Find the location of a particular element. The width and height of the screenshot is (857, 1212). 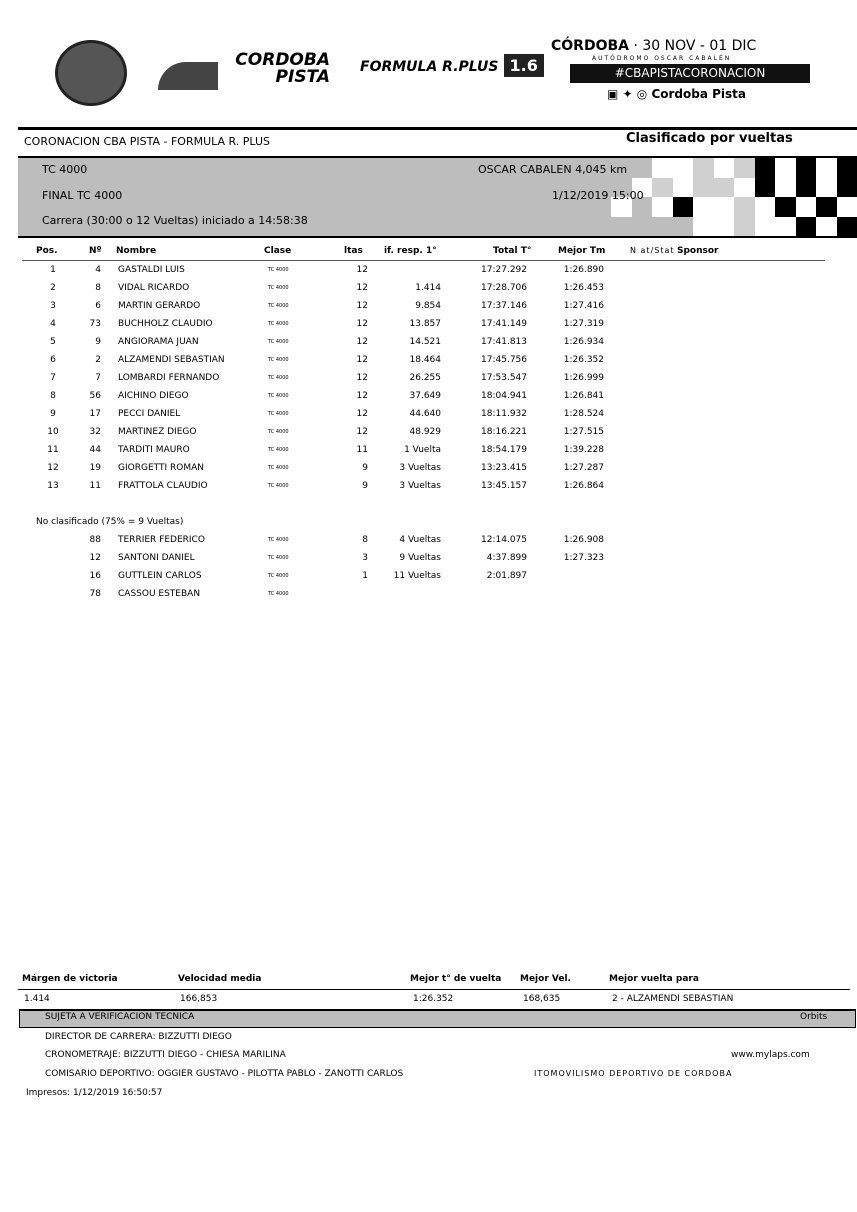

cell: 18:16.221 is located at coordinates (504, 432).